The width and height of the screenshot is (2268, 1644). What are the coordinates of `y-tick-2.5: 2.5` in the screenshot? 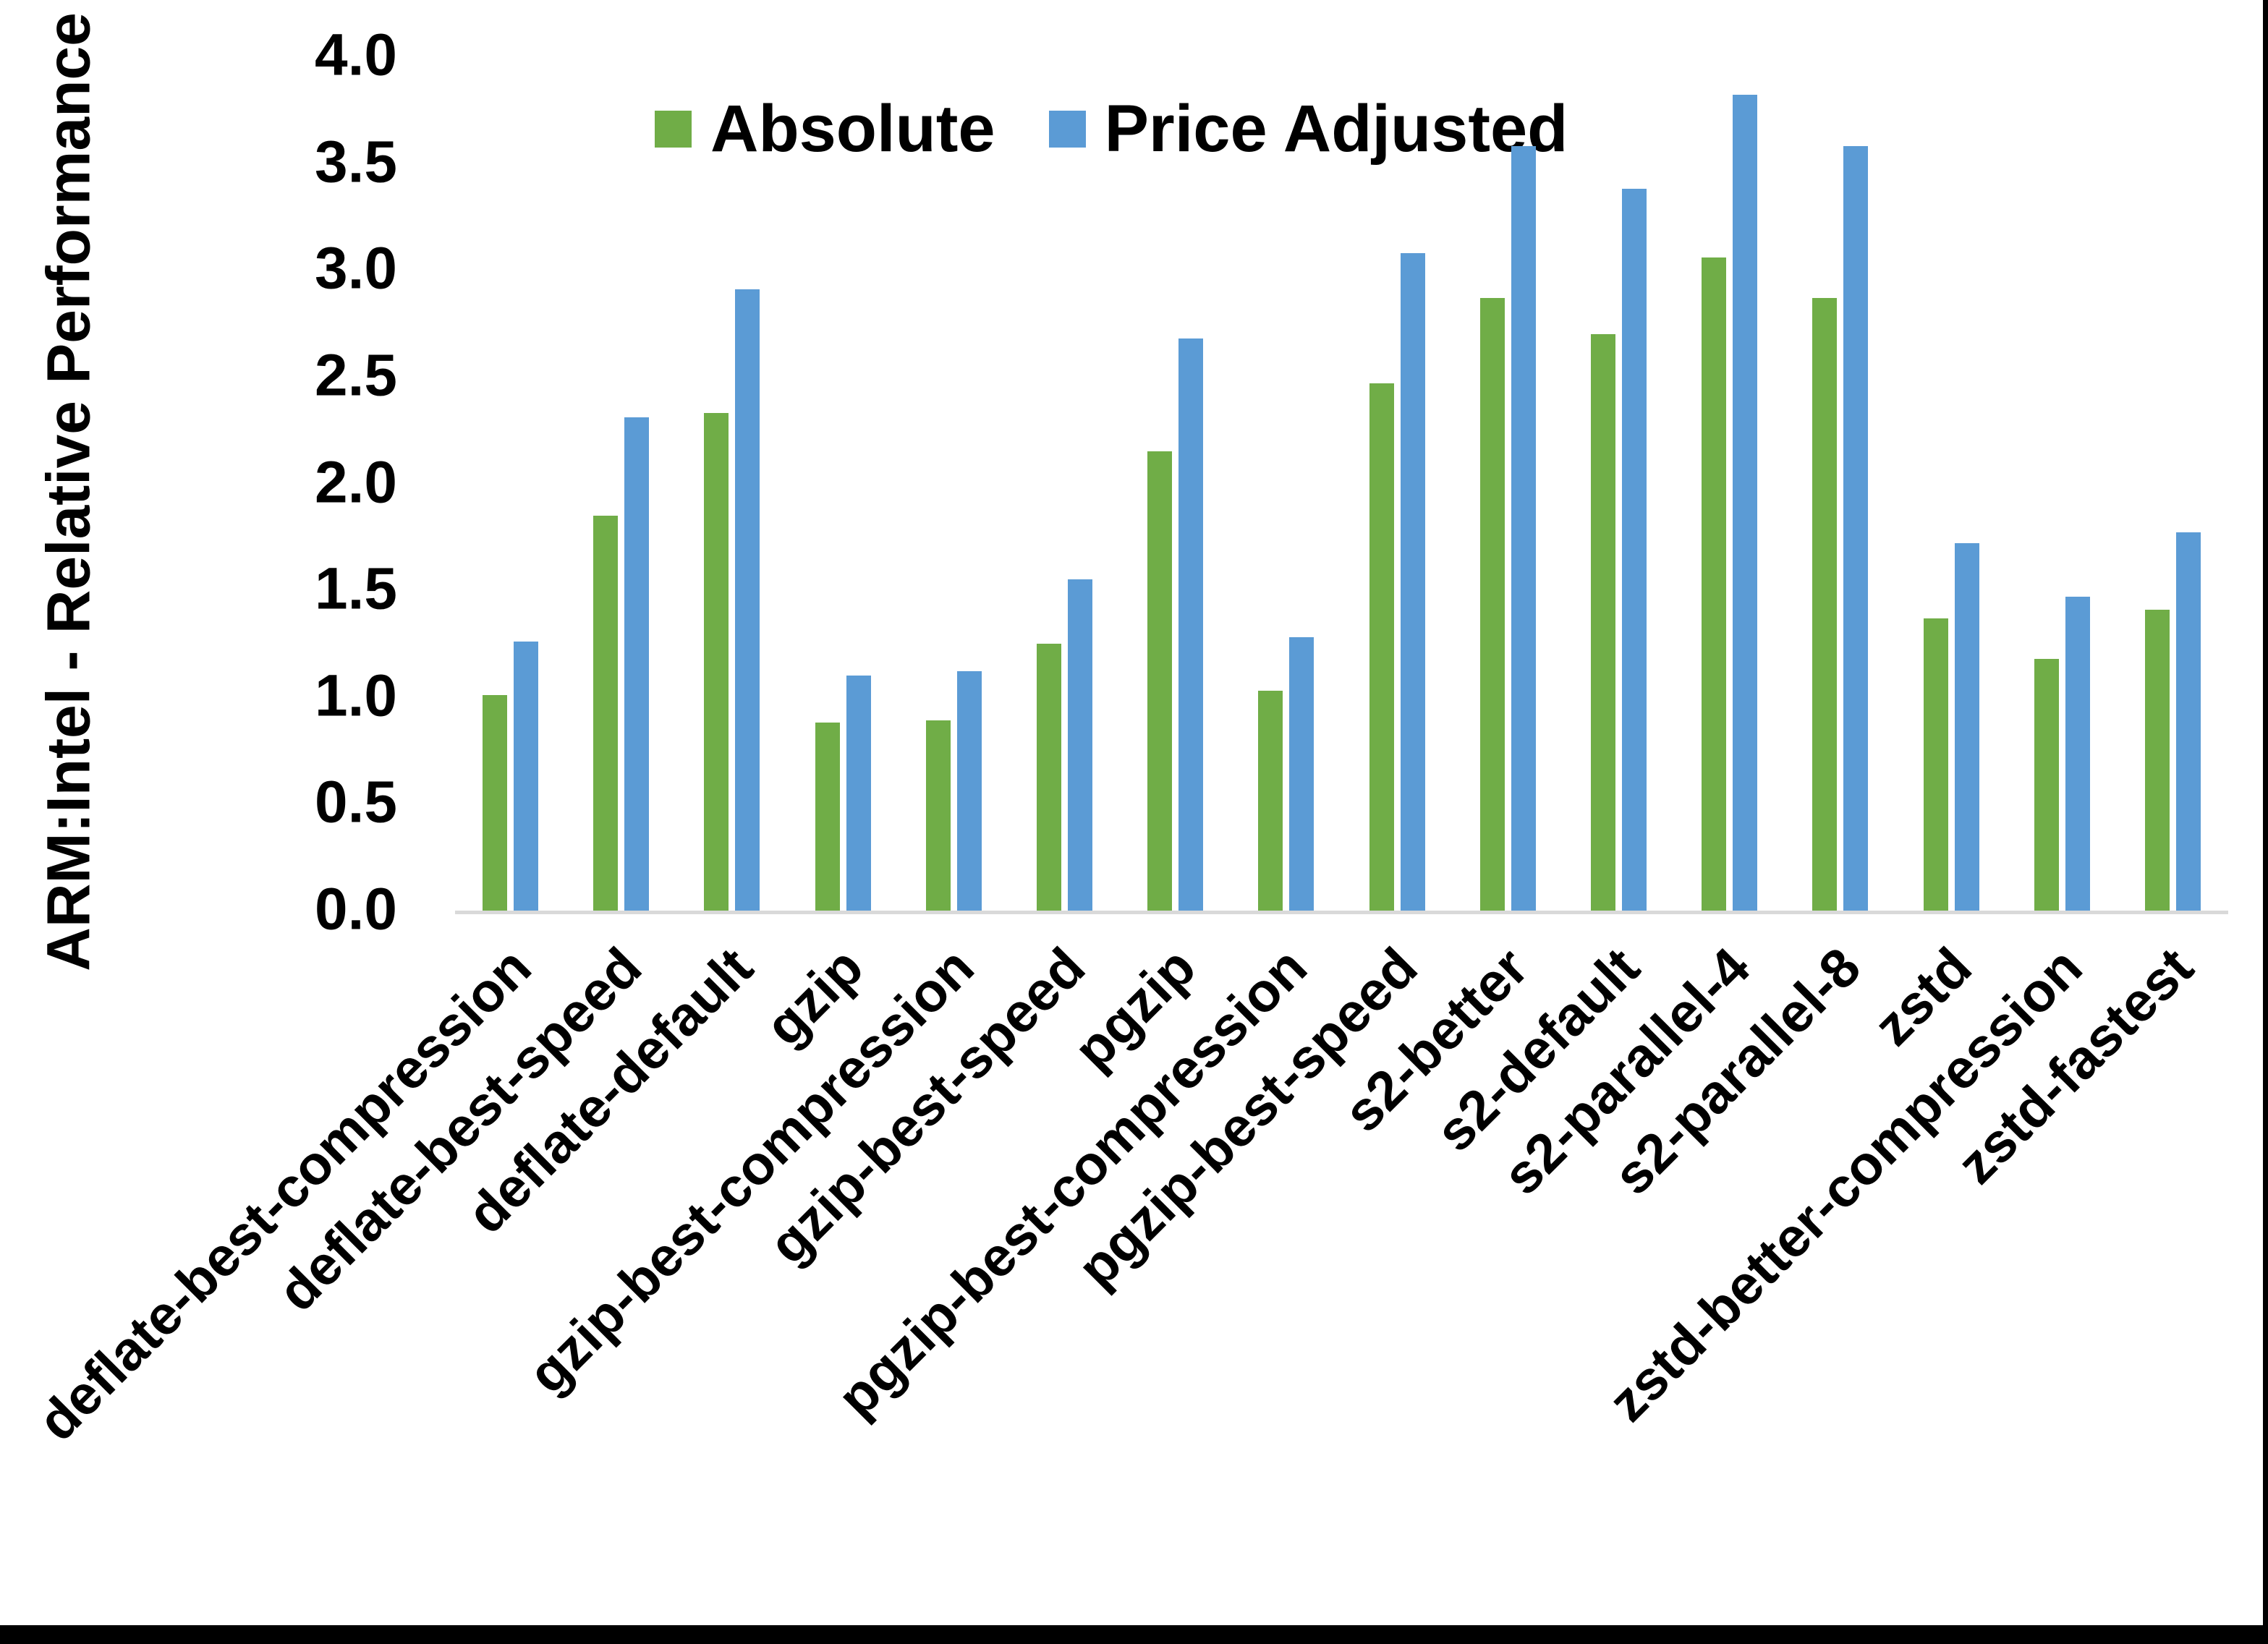 It's located at (356, 375).